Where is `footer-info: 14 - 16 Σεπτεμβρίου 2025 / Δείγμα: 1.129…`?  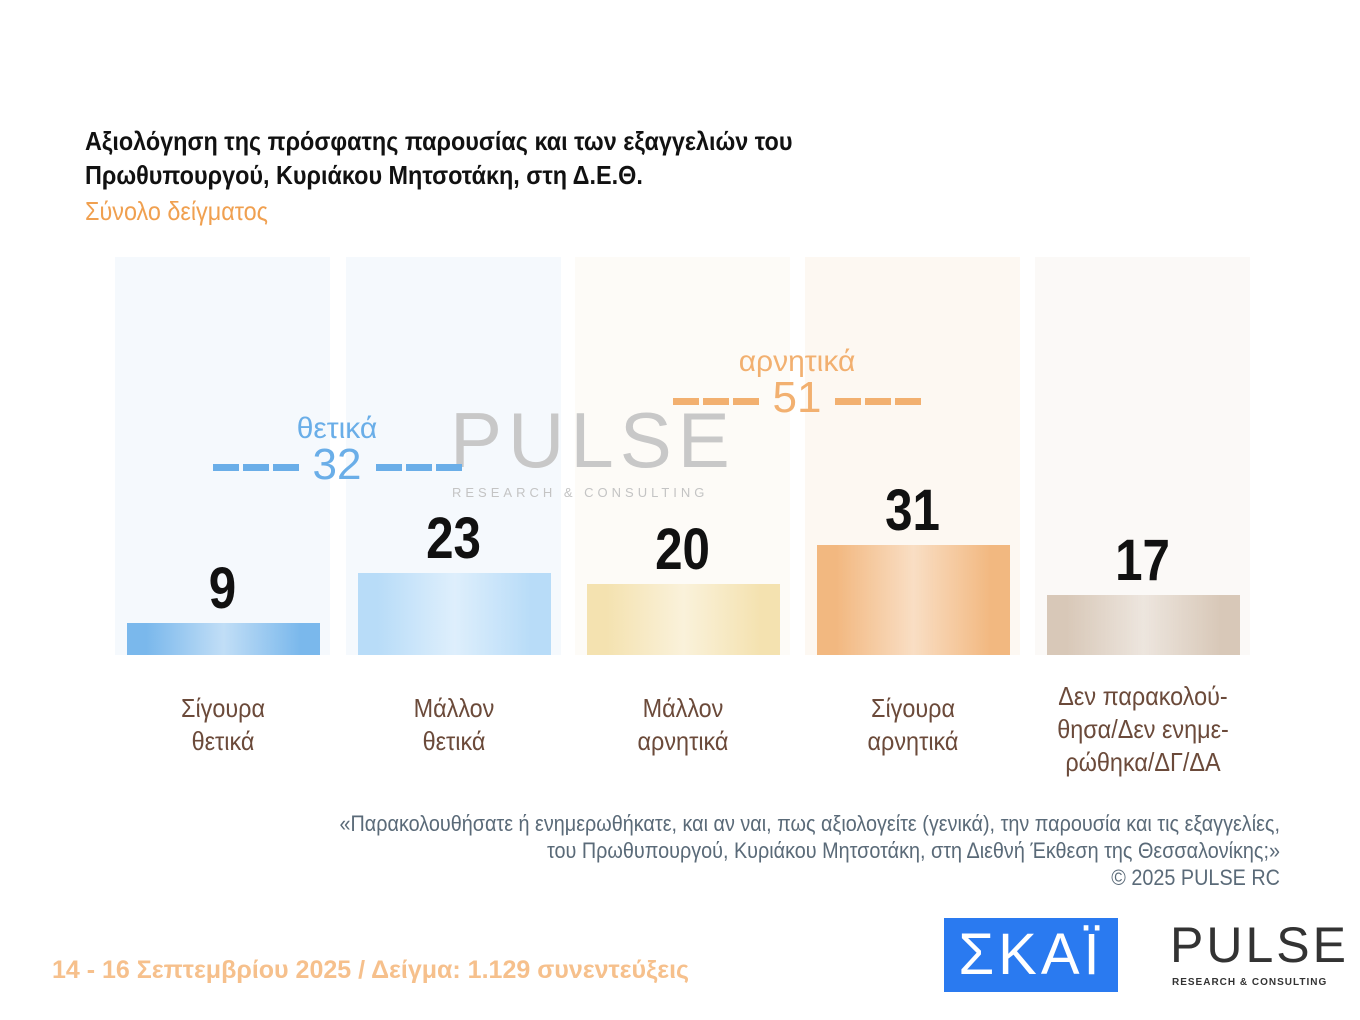 footer-info: 14 - 16 Σεπτεμβρίου 2025 / Δείγμα: 1.129… is located at coordinates (371, 970).